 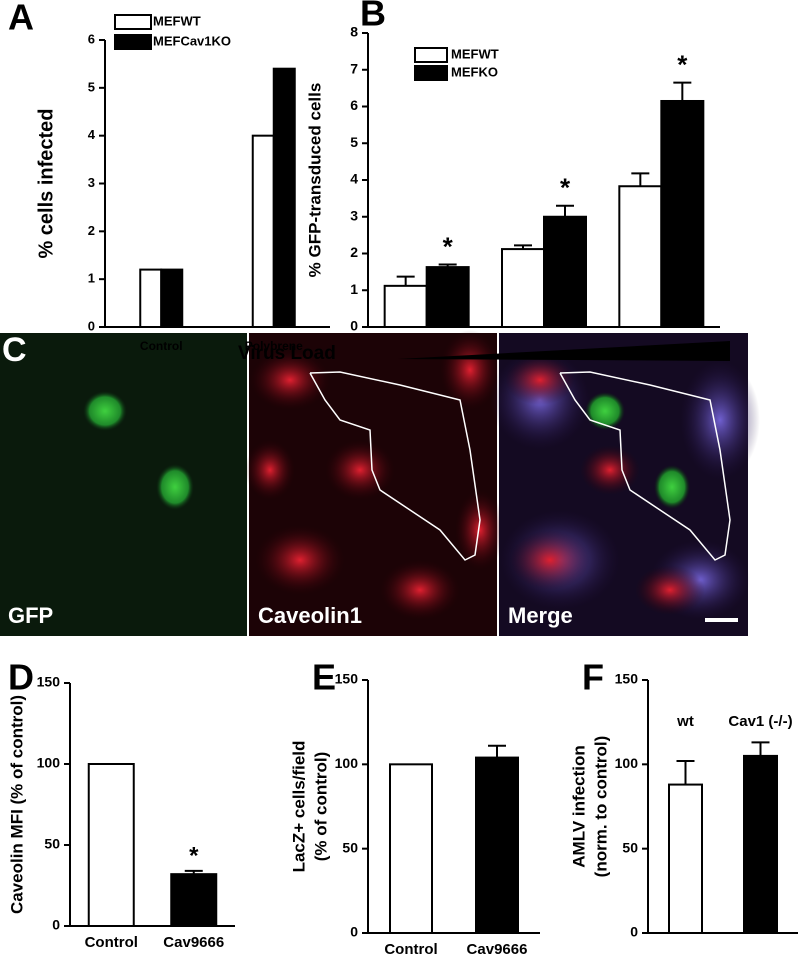 What do you see at coordinates (192, 40) in the screenshot?
I see `legend-label: MEFCav1KO` at bounding box center [192, 40].